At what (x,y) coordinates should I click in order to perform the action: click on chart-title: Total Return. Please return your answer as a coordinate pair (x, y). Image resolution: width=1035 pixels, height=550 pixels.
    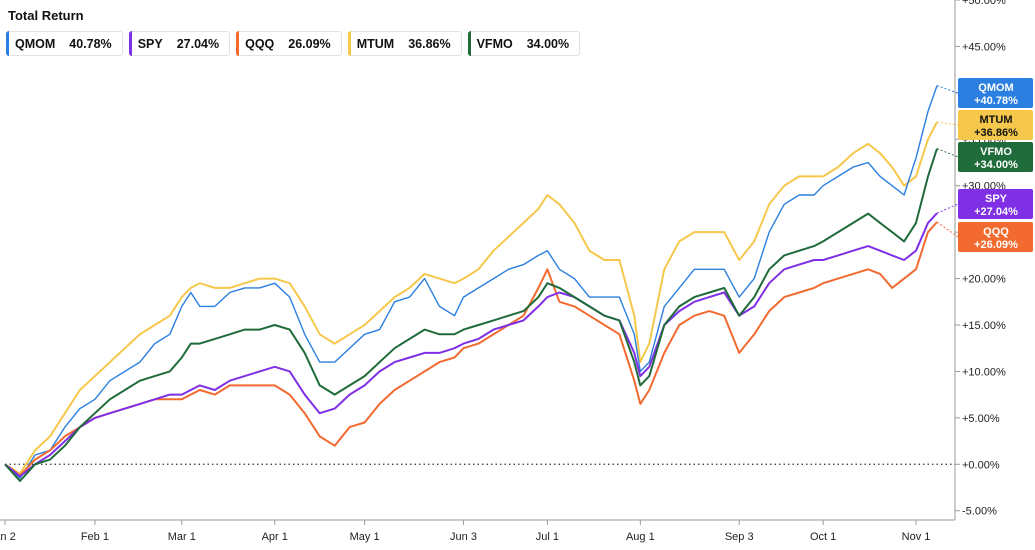
    Looking at the image, I should click on (46, 15).